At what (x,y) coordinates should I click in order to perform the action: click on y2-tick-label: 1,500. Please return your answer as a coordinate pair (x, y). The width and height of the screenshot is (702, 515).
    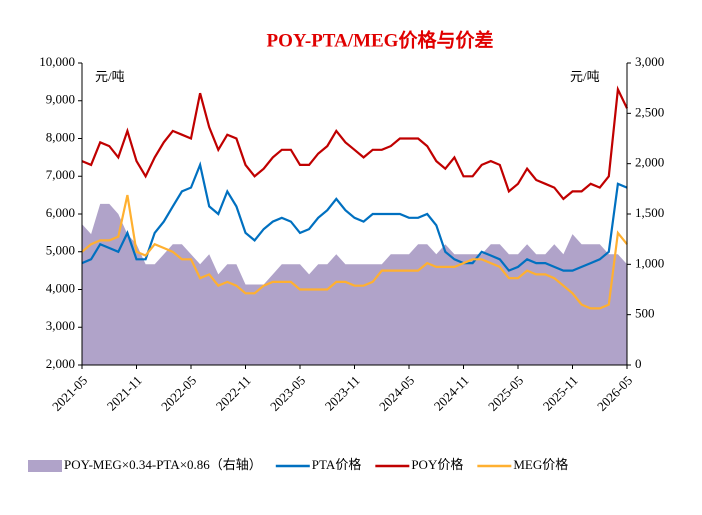
    Looking at the image, I should click on (649, 212).